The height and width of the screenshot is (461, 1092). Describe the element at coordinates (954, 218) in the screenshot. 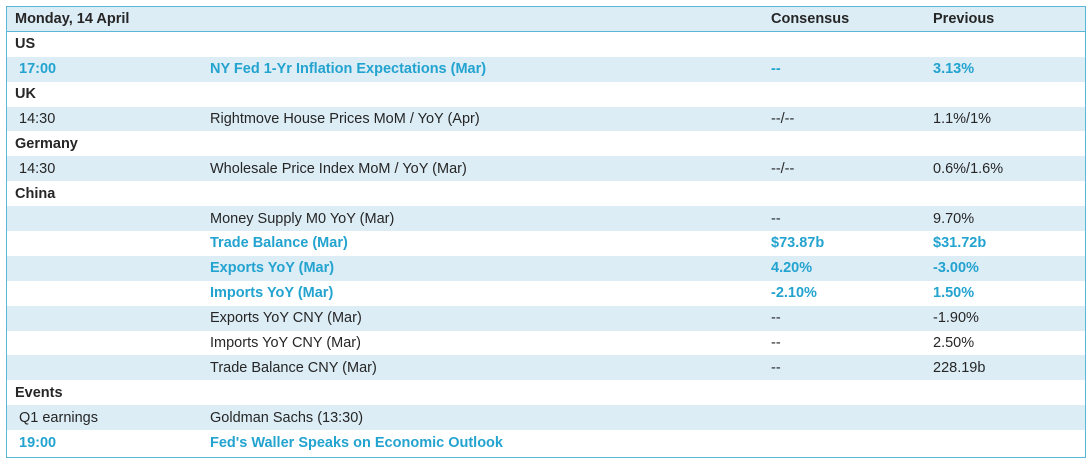

I see `previous-cell: 9.70%` at that location.